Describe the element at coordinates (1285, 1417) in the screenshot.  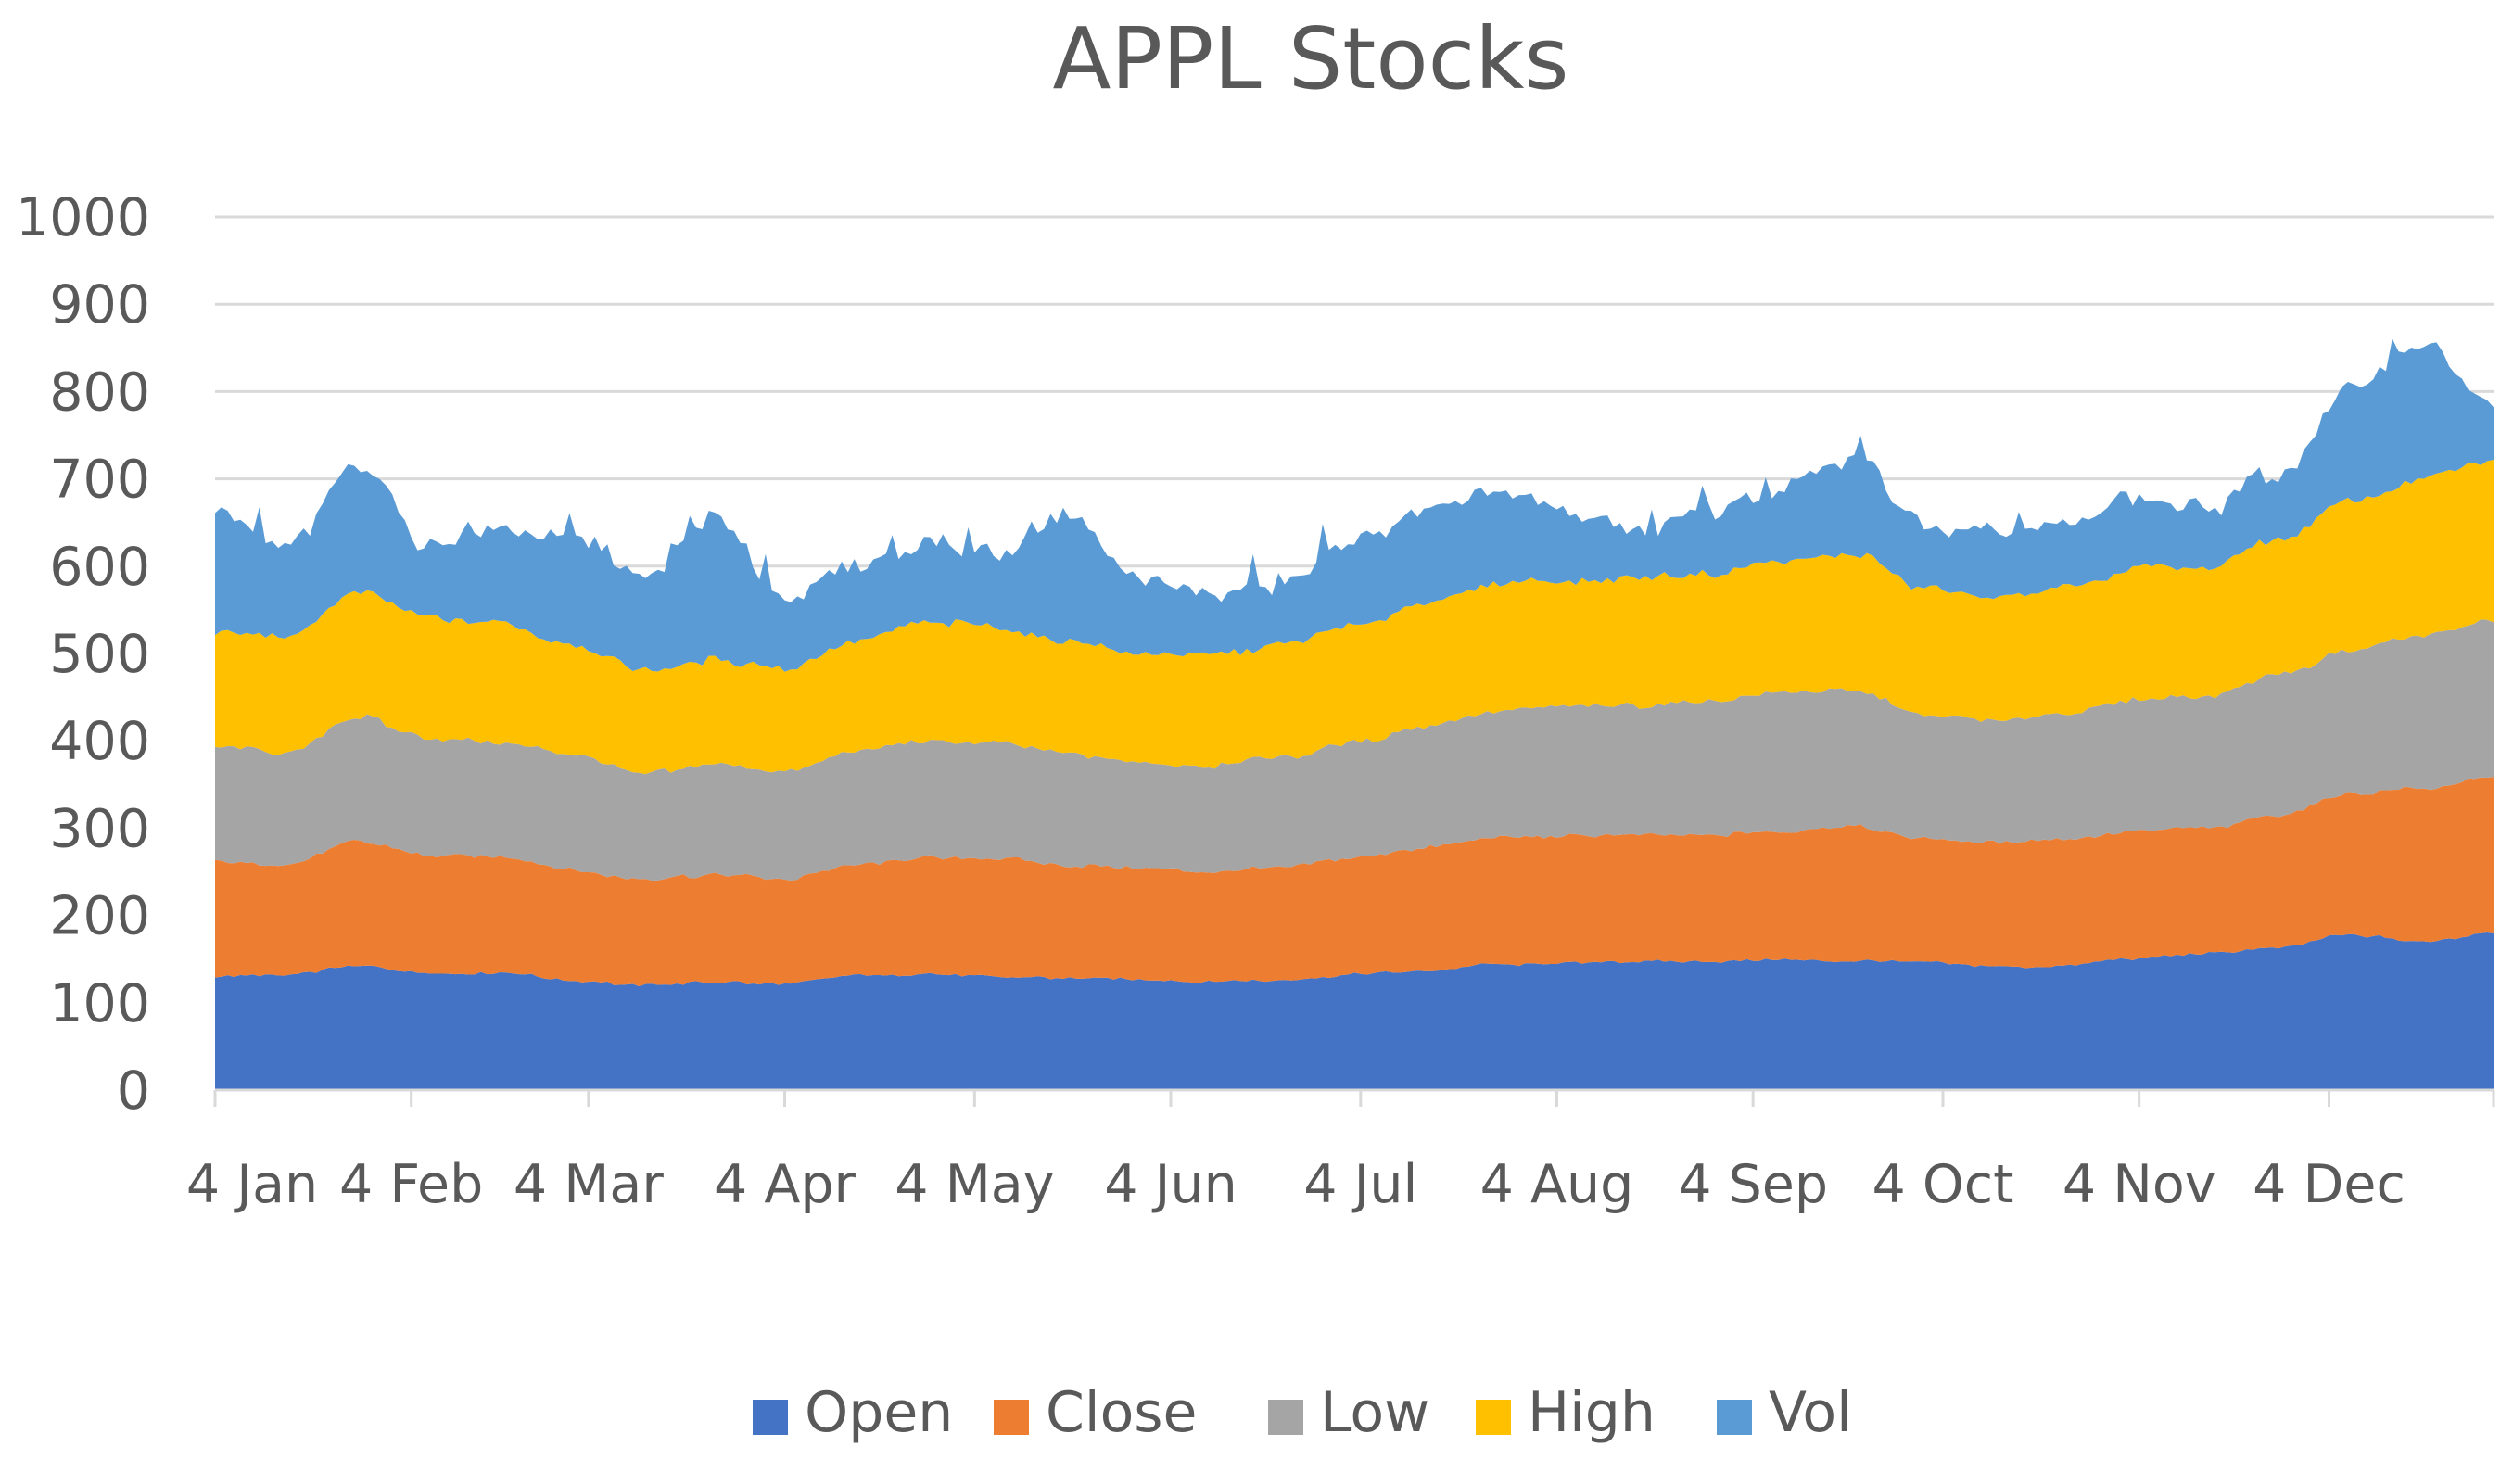
I see `legend-swatch-low` at that location.